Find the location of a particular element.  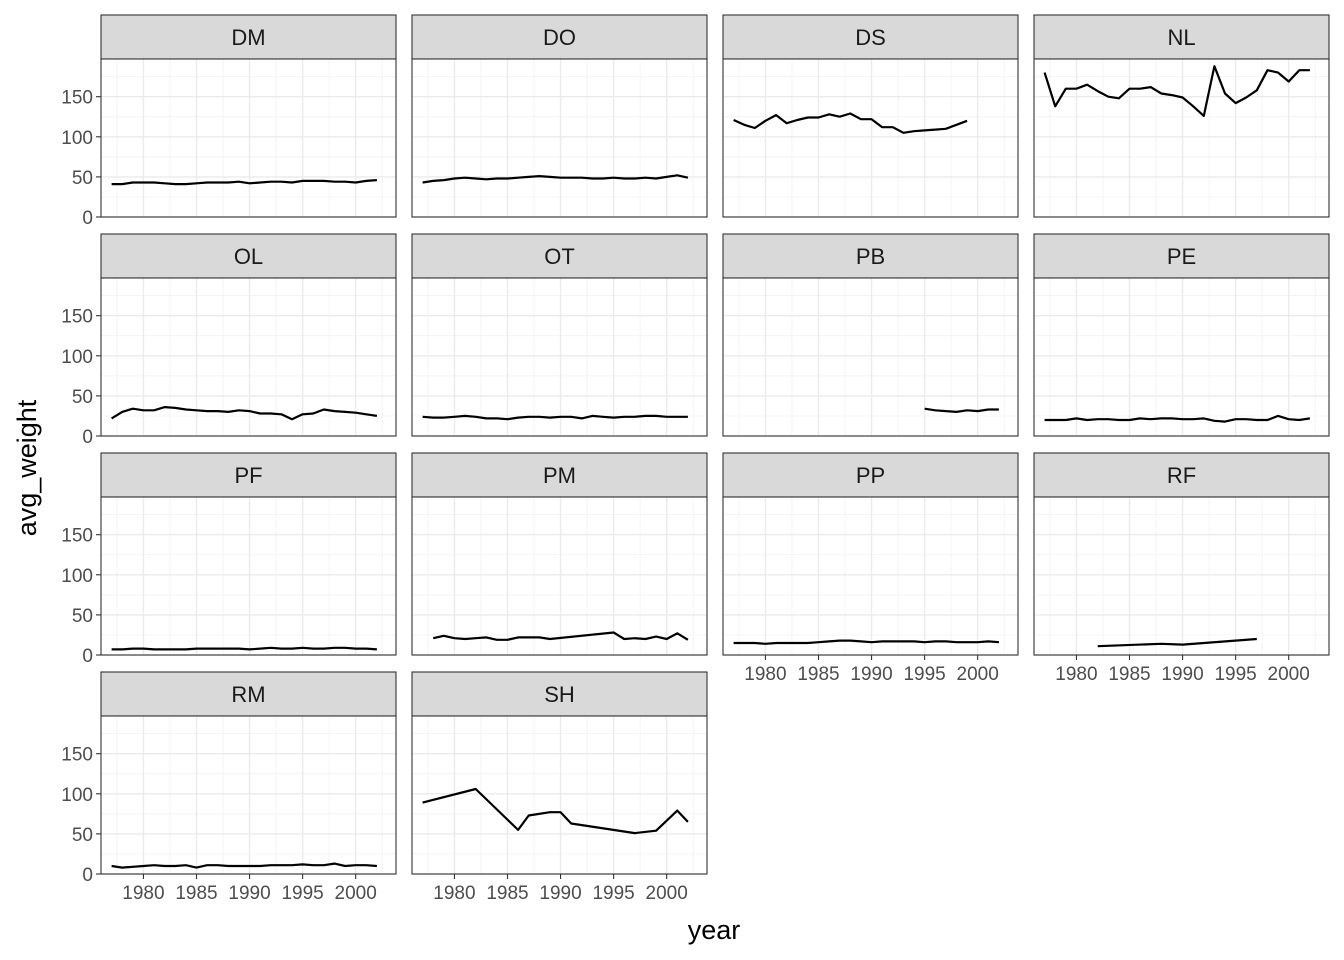

facet-panel-ol: OL 0 50 100 150 is located at coordinates (229, 340).